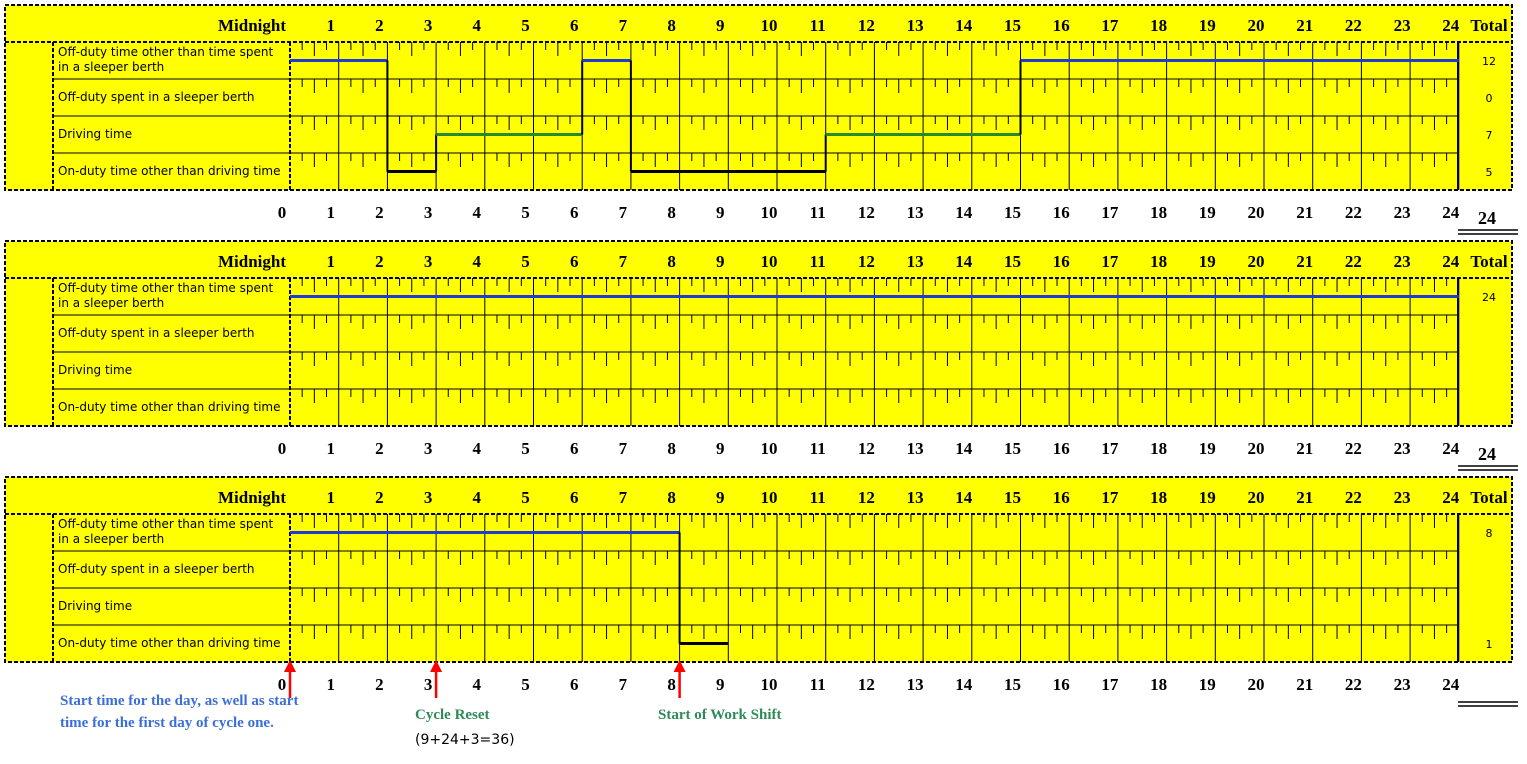  What do you see at coordinates (1451, 25) in the screenshot?
I see `header-hour-label: 24` at bounding box center [1451, 25].